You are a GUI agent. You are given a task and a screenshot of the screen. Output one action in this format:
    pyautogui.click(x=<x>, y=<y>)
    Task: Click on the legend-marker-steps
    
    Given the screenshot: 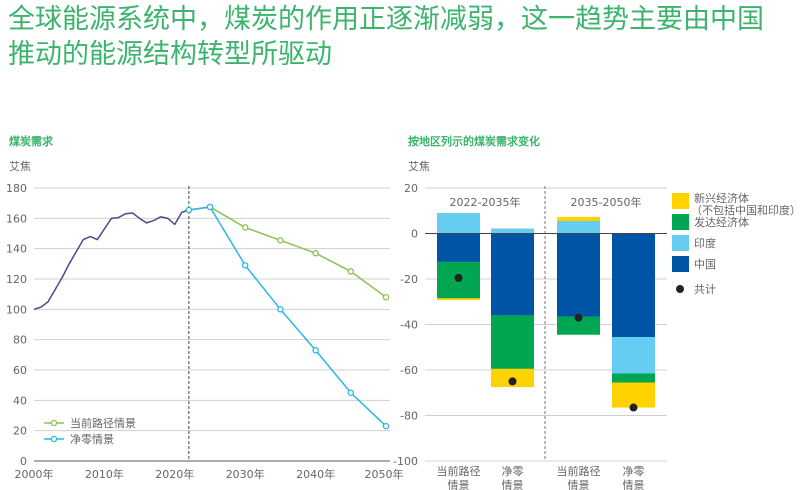 What is the action you would take?
    pyautogui.click(x=54, y=423)
    